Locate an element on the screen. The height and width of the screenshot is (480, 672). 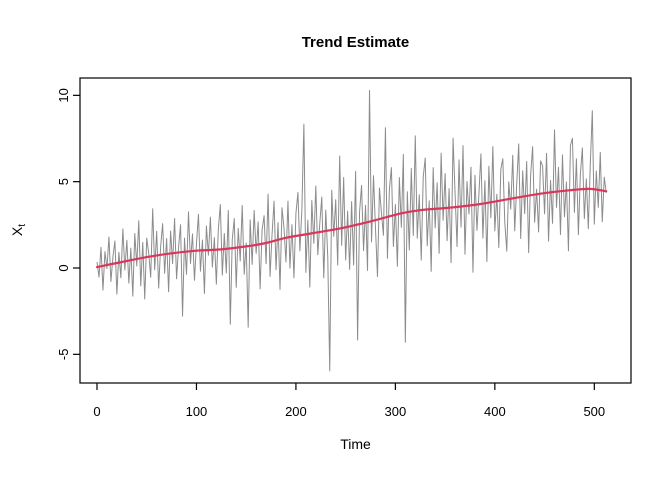
x-axis: 0 100 200 300 400 500 is located at coordinates (349, 401).